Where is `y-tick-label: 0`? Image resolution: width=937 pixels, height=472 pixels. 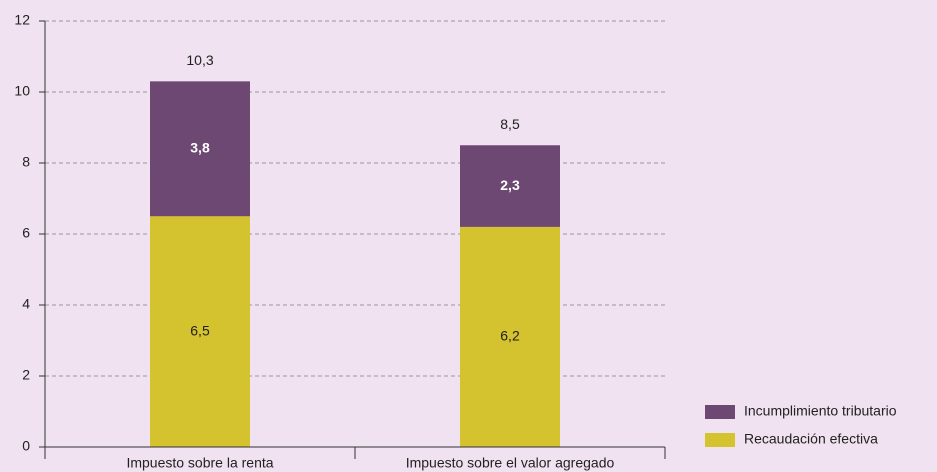 y-tick-label: 0 is located at coordinates (26, 446).